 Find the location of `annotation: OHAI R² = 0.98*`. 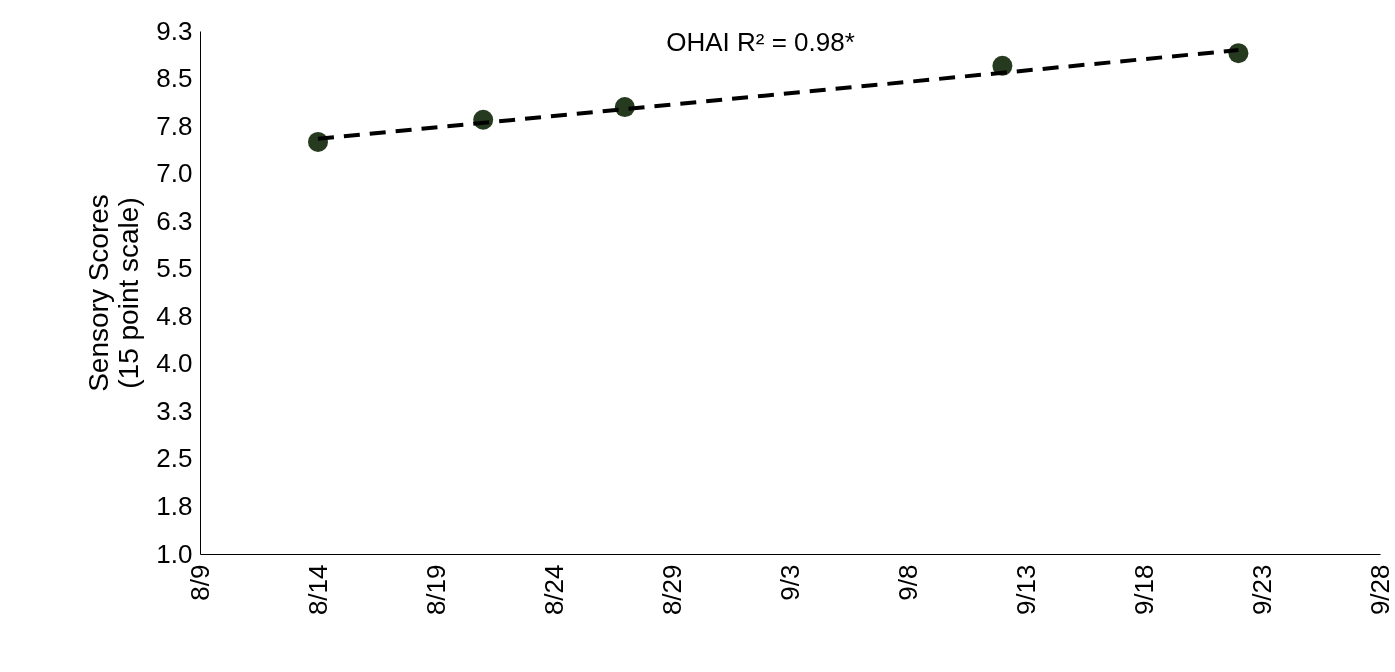

annotation: OHAI R² = 0.98* is located at coordinates (760, 42).